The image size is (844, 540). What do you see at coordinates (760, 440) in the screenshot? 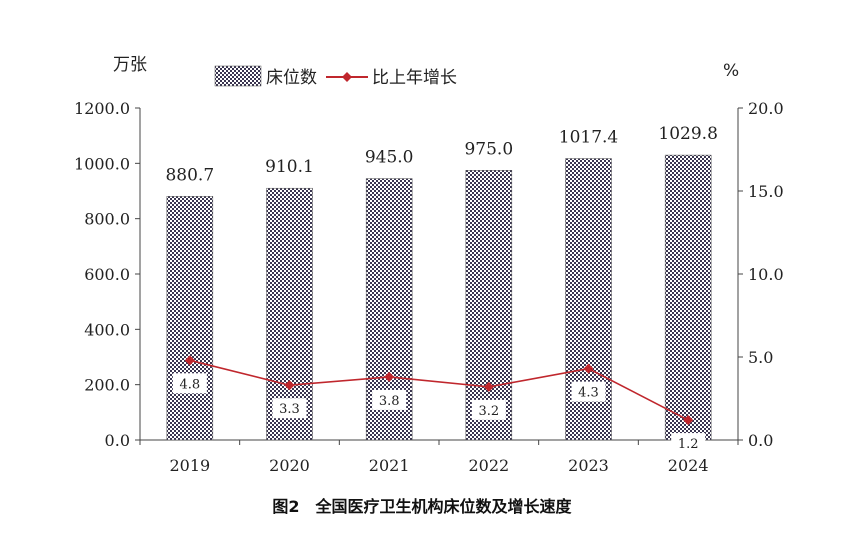
I see `right-tick-label: 0.0` at bounding box center [760, 440].